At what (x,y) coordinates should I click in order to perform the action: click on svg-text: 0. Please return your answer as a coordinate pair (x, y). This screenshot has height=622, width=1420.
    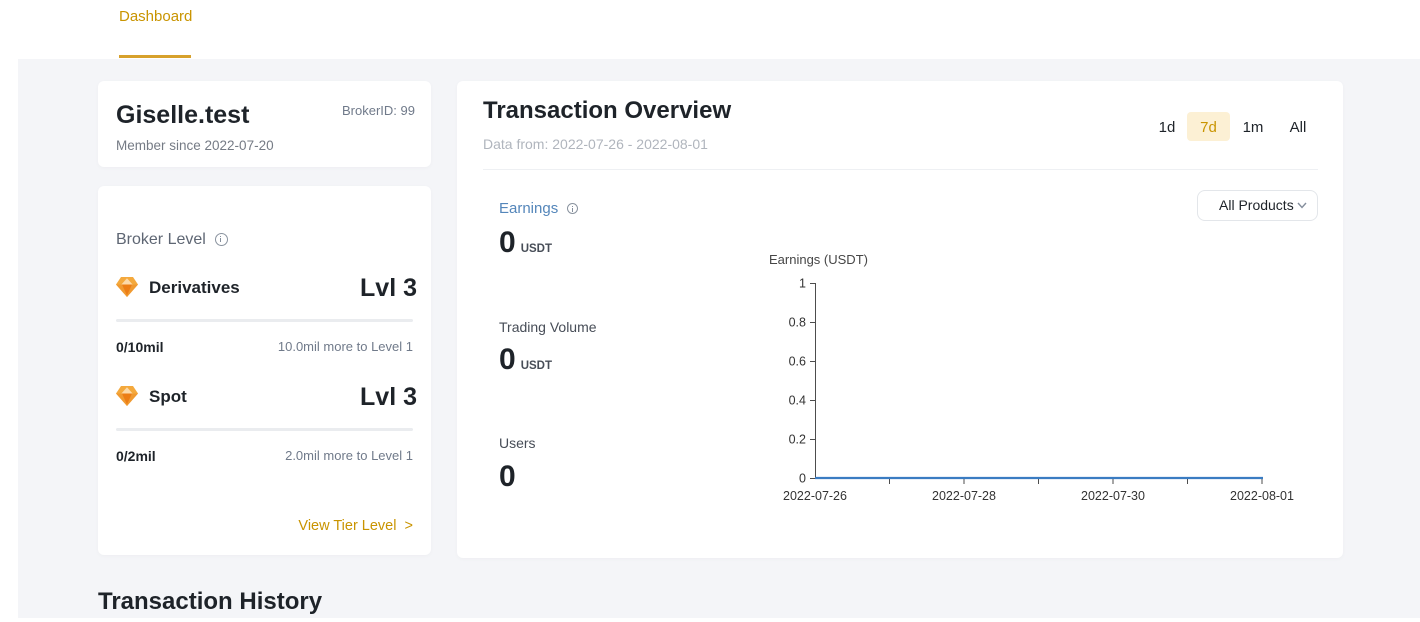
    Looking at the image, I should click on (802, 479).